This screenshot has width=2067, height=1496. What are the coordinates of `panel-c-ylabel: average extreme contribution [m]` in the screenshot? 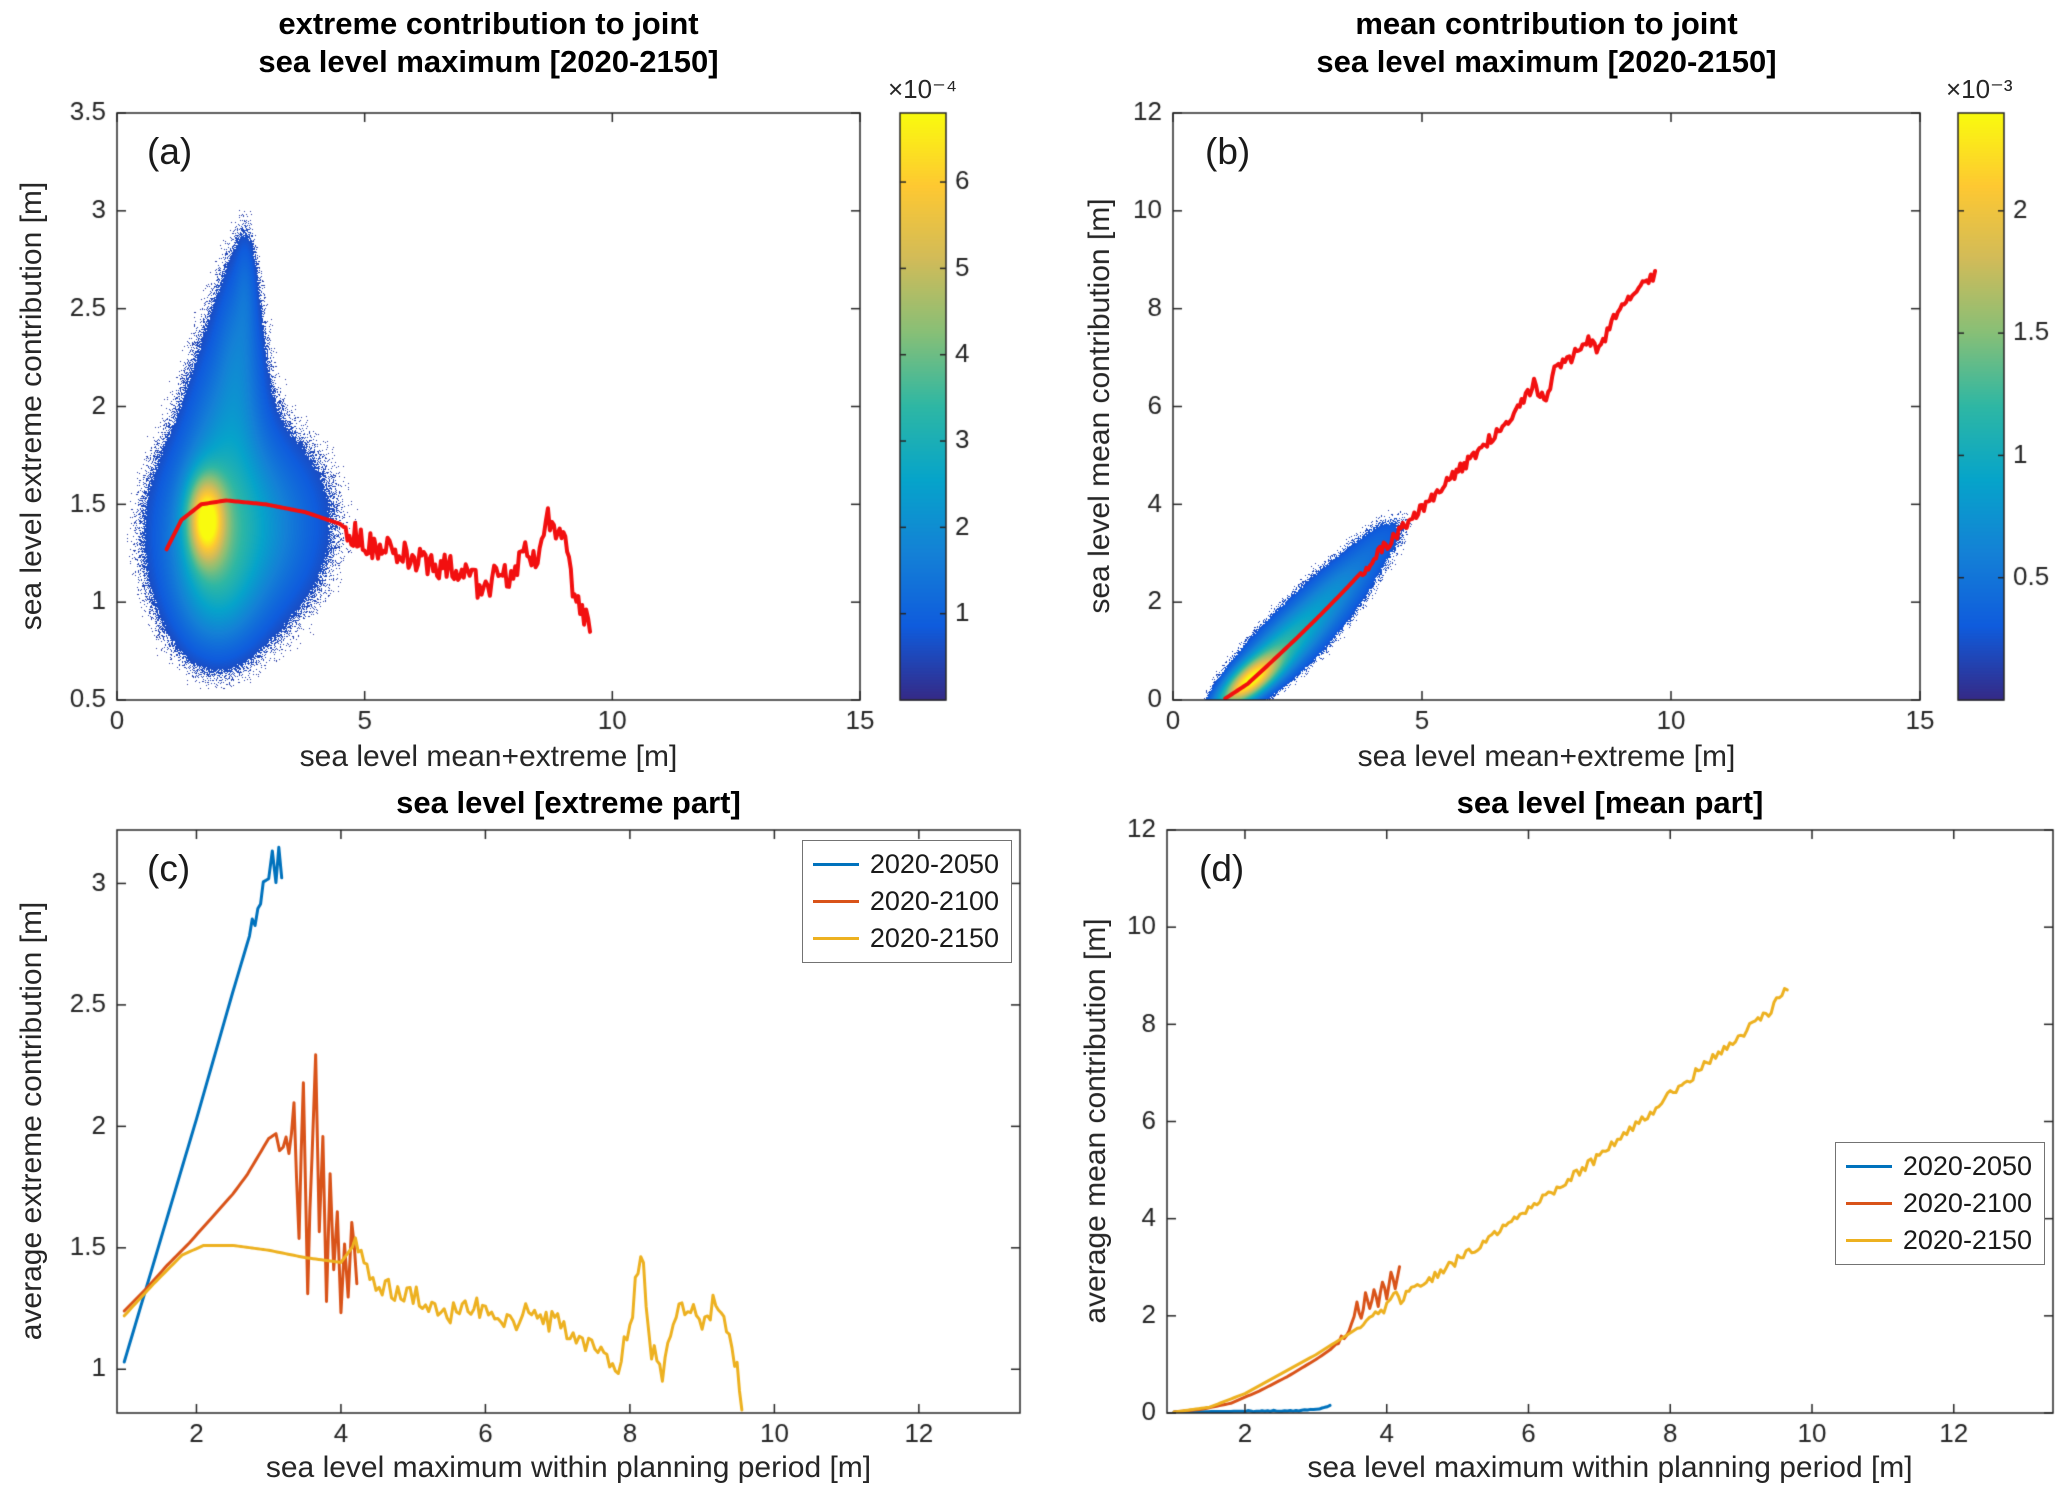 It's located at (31, 1121).